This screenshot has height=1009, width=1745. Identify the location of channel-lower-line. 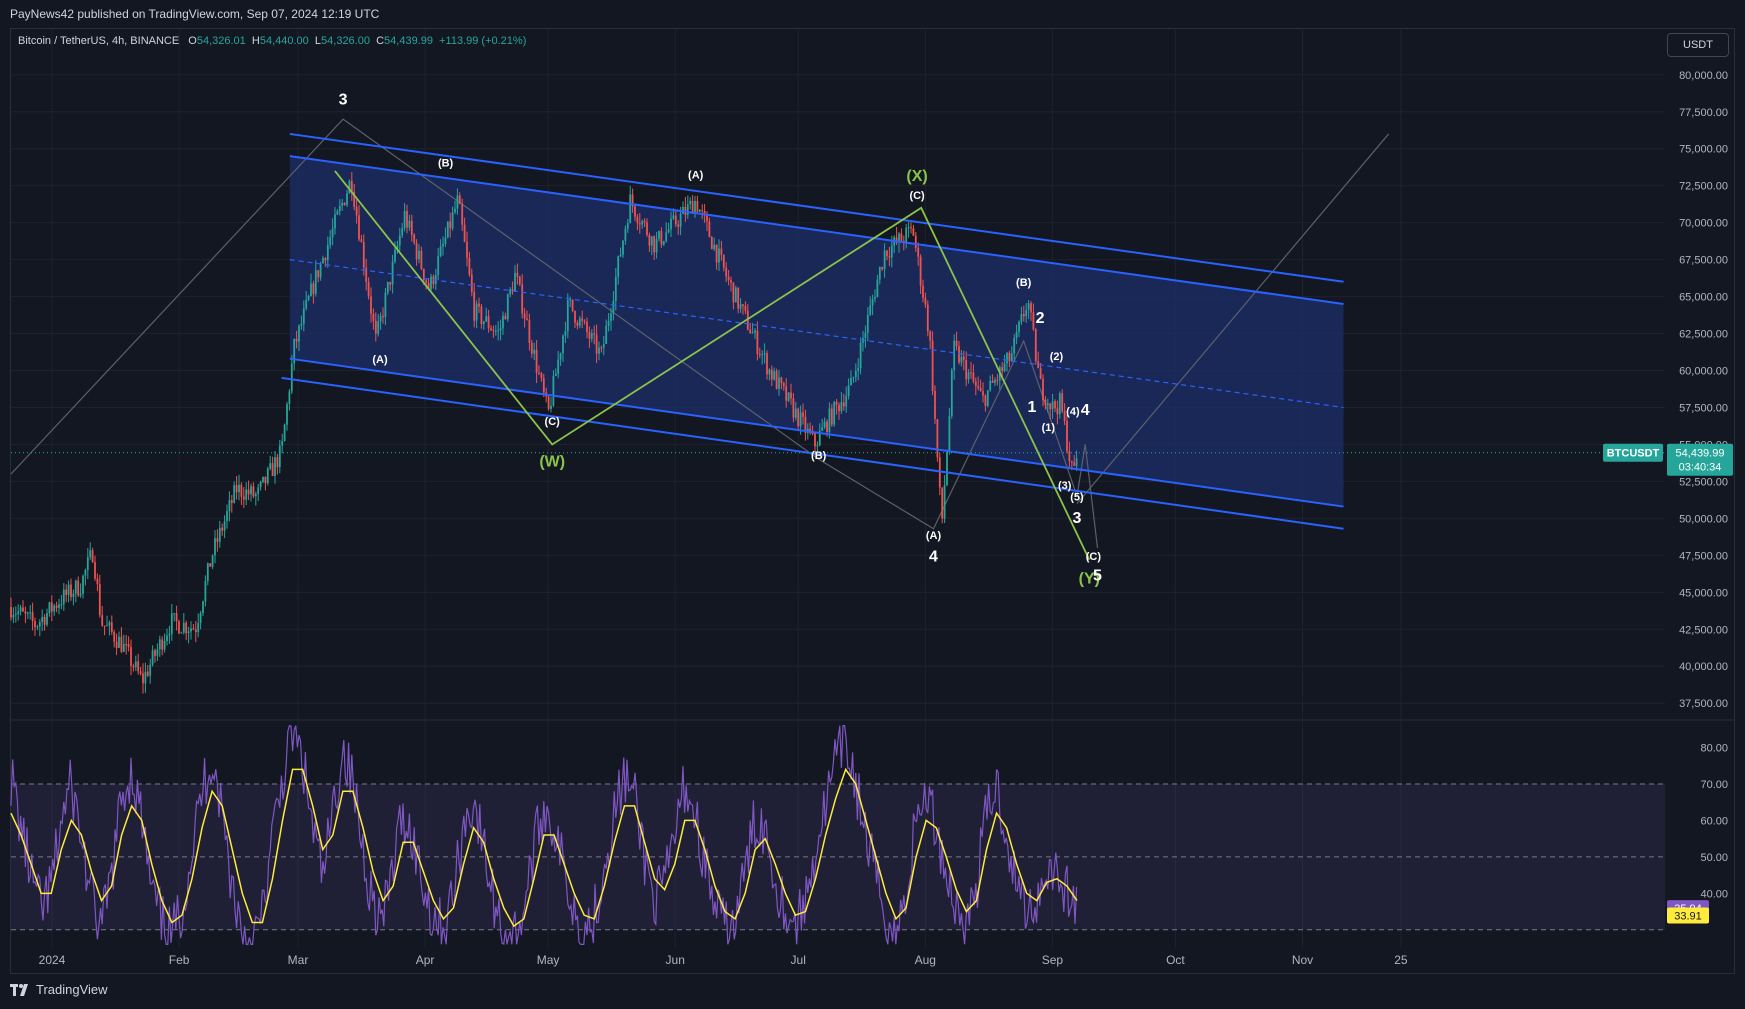
(816, 432).